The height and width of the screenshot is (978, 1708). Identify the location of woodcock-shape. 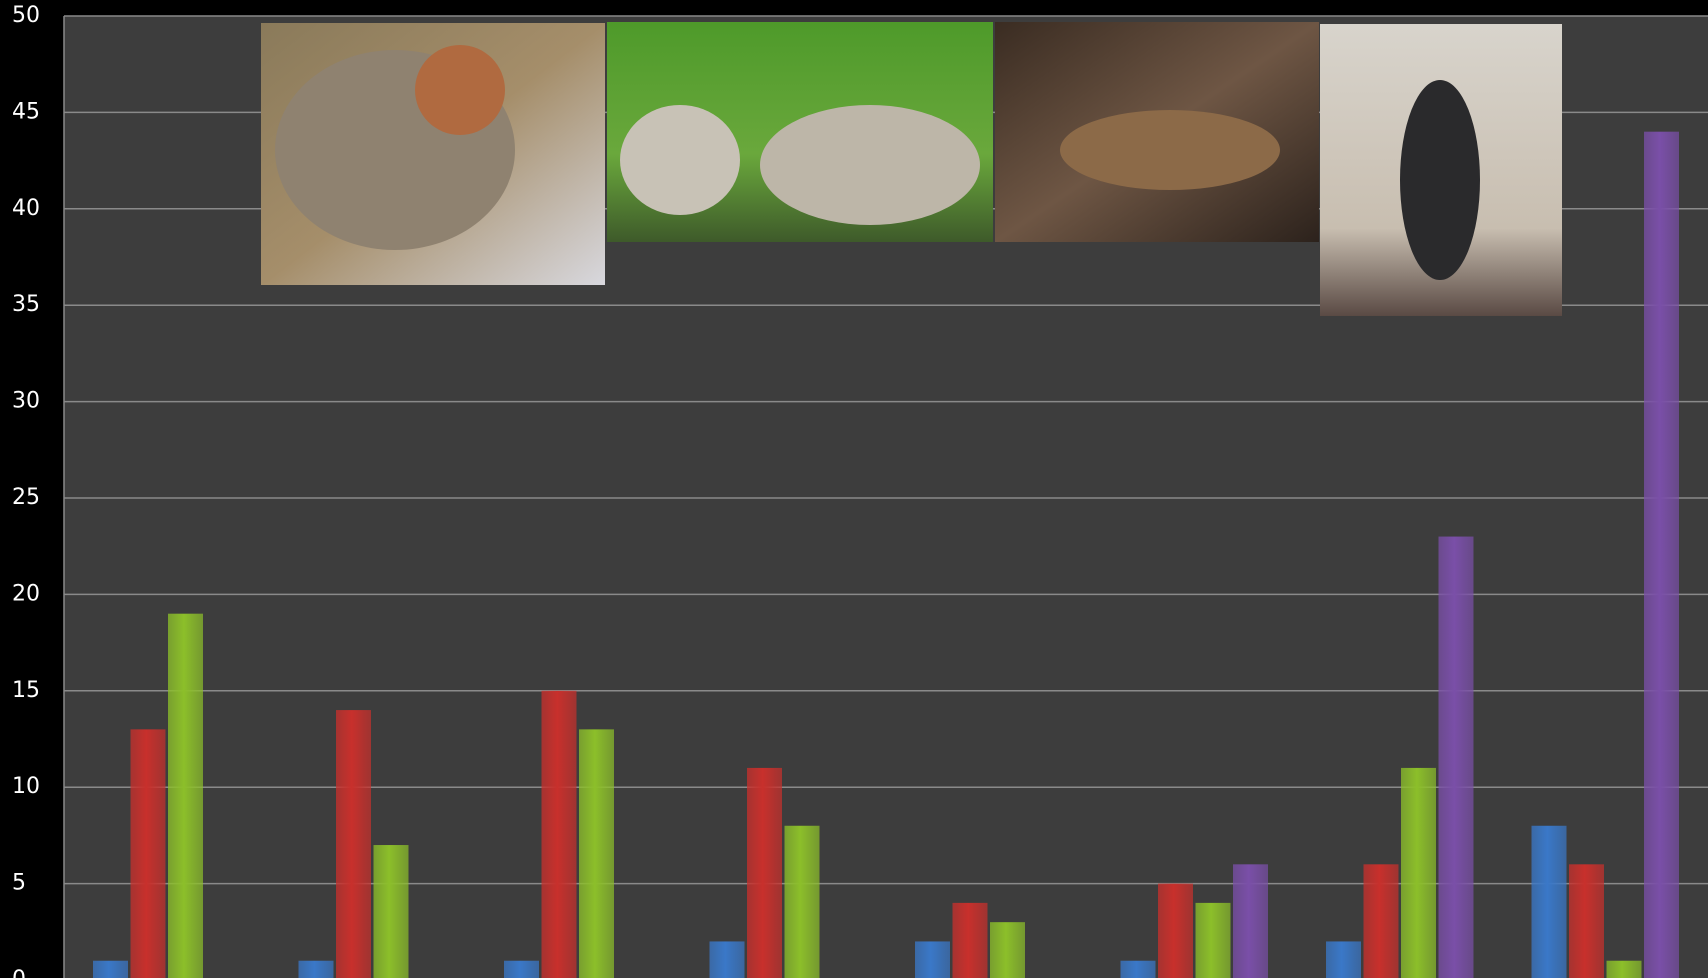
(1170, 150).